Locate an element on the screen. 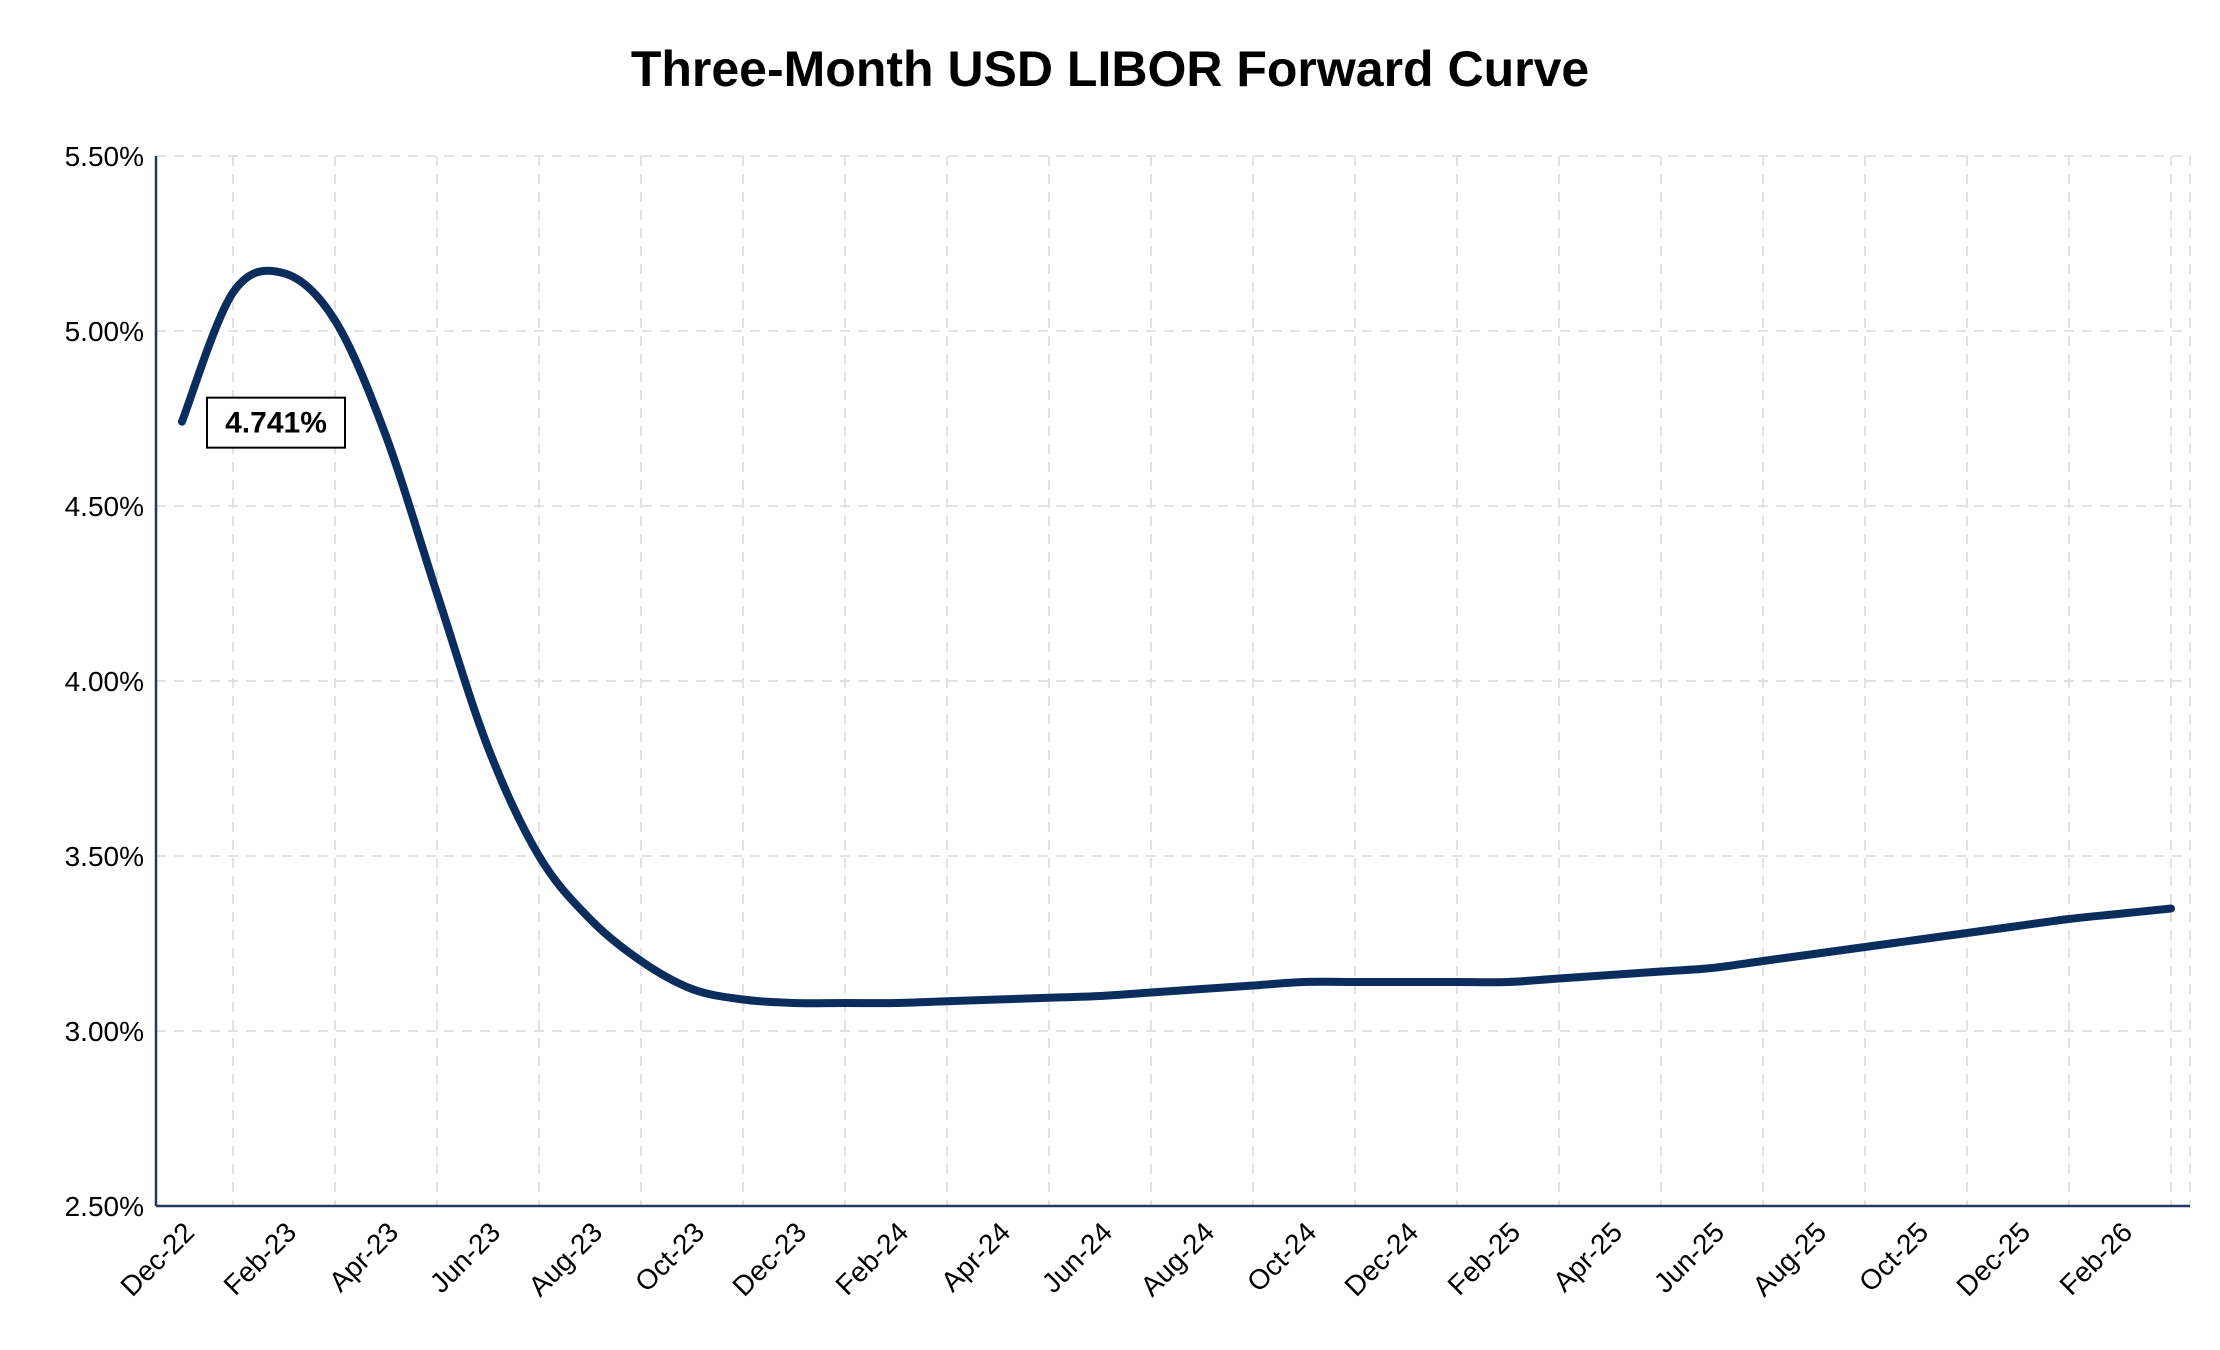 The width and height of the screenshot is (2220, 1350). x-tick-label: Dec-25 is located at coordinates (1993, 1259).